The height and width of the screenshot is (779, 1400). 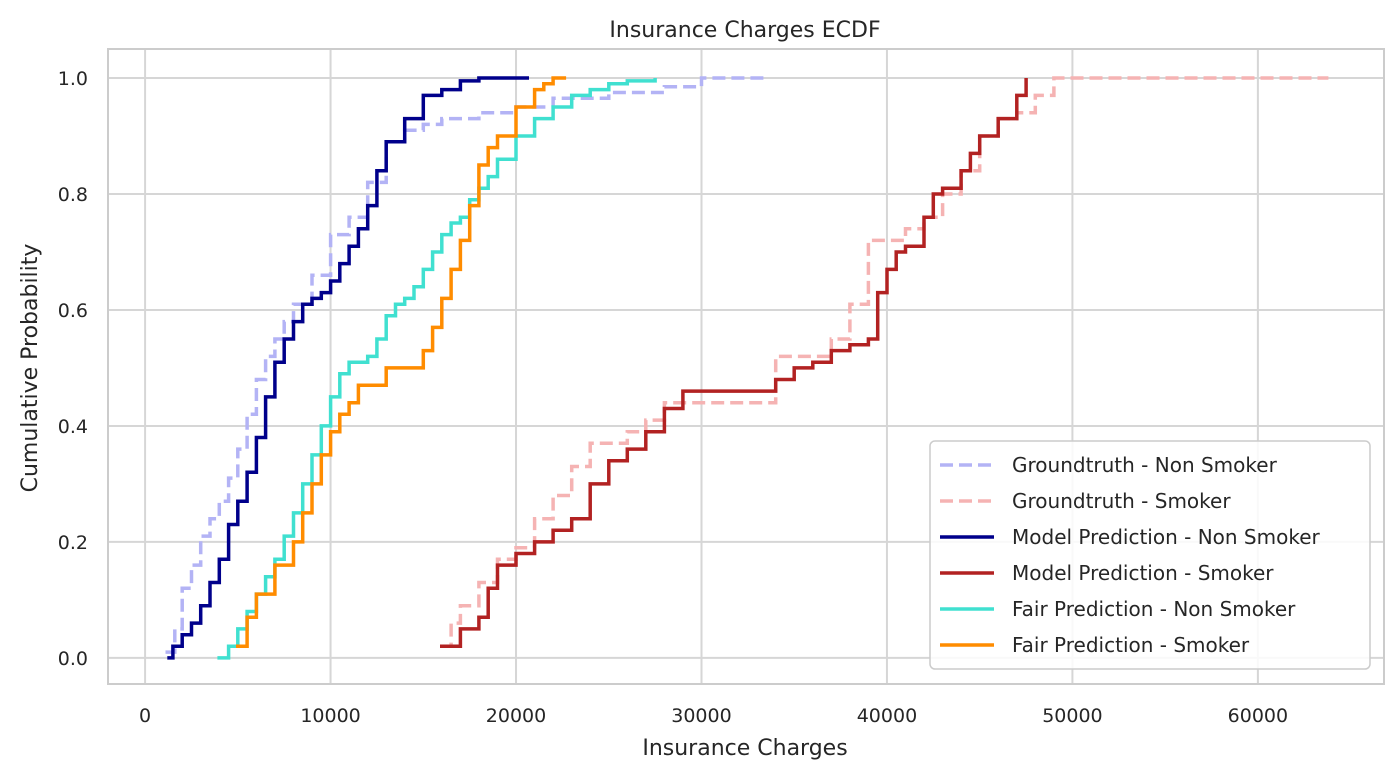 What do you see at coordinates (516, 716) in the screenshot?
I see `x-tick-label: 20000` at bounding box center [516, 716].